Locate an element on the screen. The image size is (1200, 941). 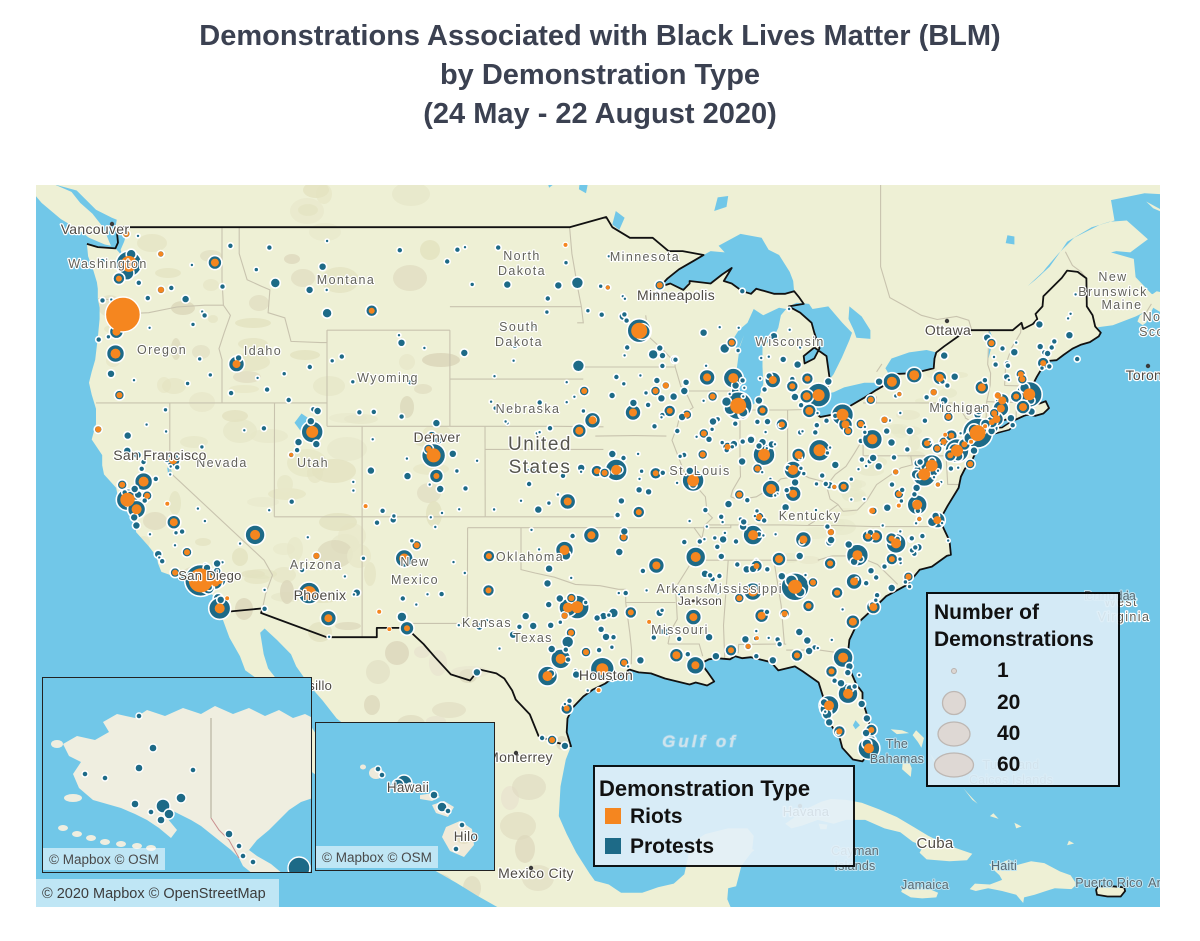
svg-text: Protests is located at coordinates (672, 846).